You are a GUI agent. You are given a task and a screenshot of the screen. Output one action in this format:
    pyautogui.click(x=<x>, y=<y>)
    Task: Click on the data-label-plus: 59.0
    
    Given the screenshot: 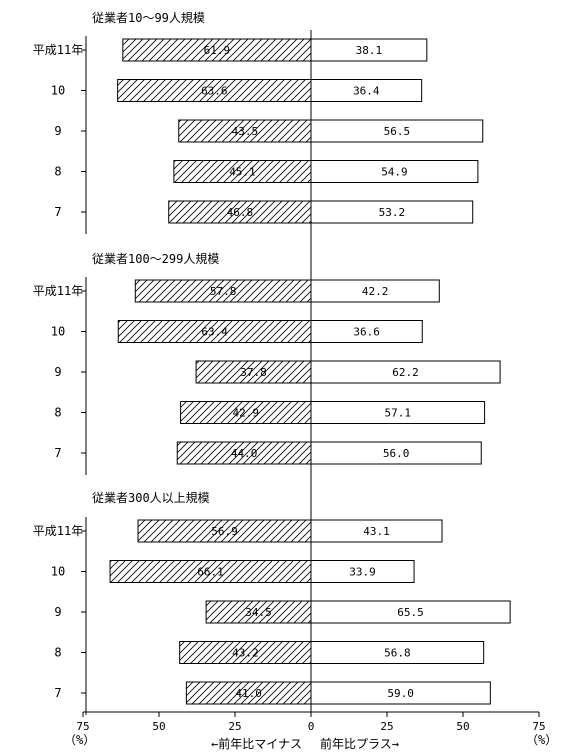 What is the action you would take?
    pyautogui.click(x=400, y=693)
    